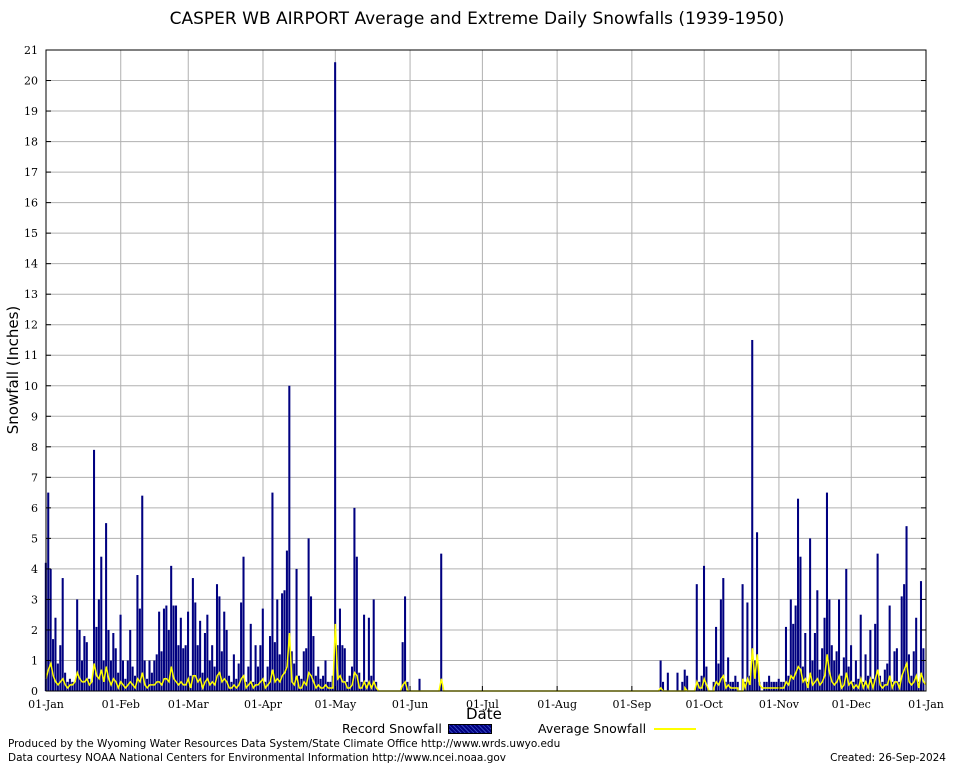 This screenshot has height=768, width=954. I want to click on y-tick-label: 21, so click(31, 50).